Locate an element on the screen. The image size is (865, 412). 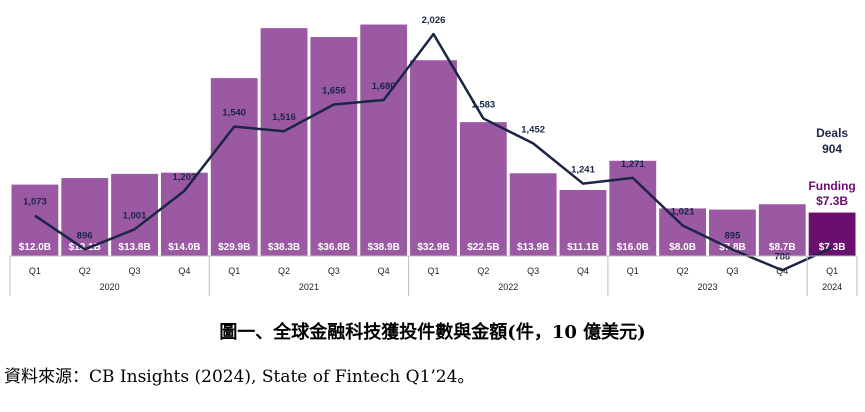
legend-funding-value: $7.3B is located at coordinates (832, 201).